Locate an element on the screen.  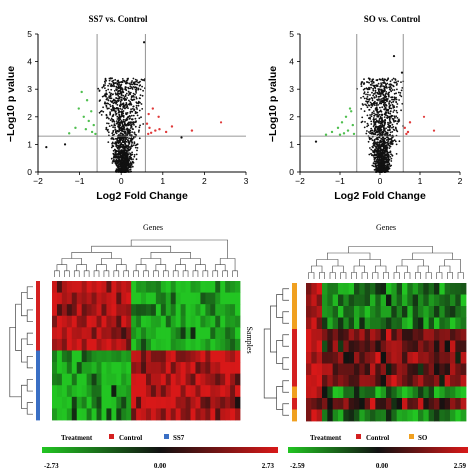
heatmap-so-row-branch is located at coordinates (285, 317).